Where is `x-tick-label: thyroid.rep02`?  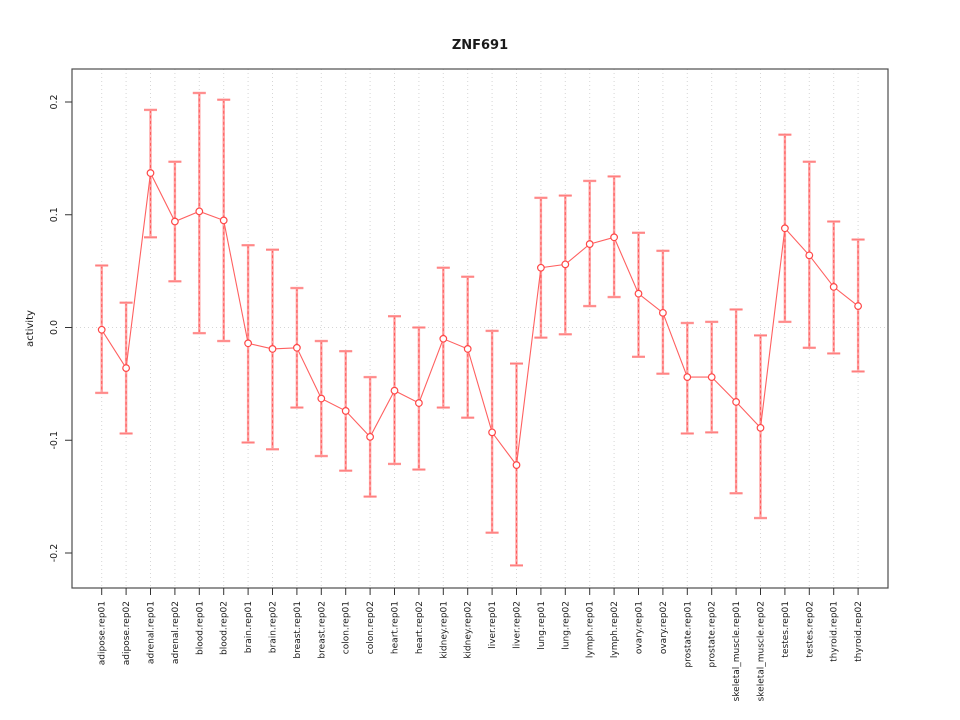 x-tick-label: thyroid.rep02 is located at coordinates (859, 631).